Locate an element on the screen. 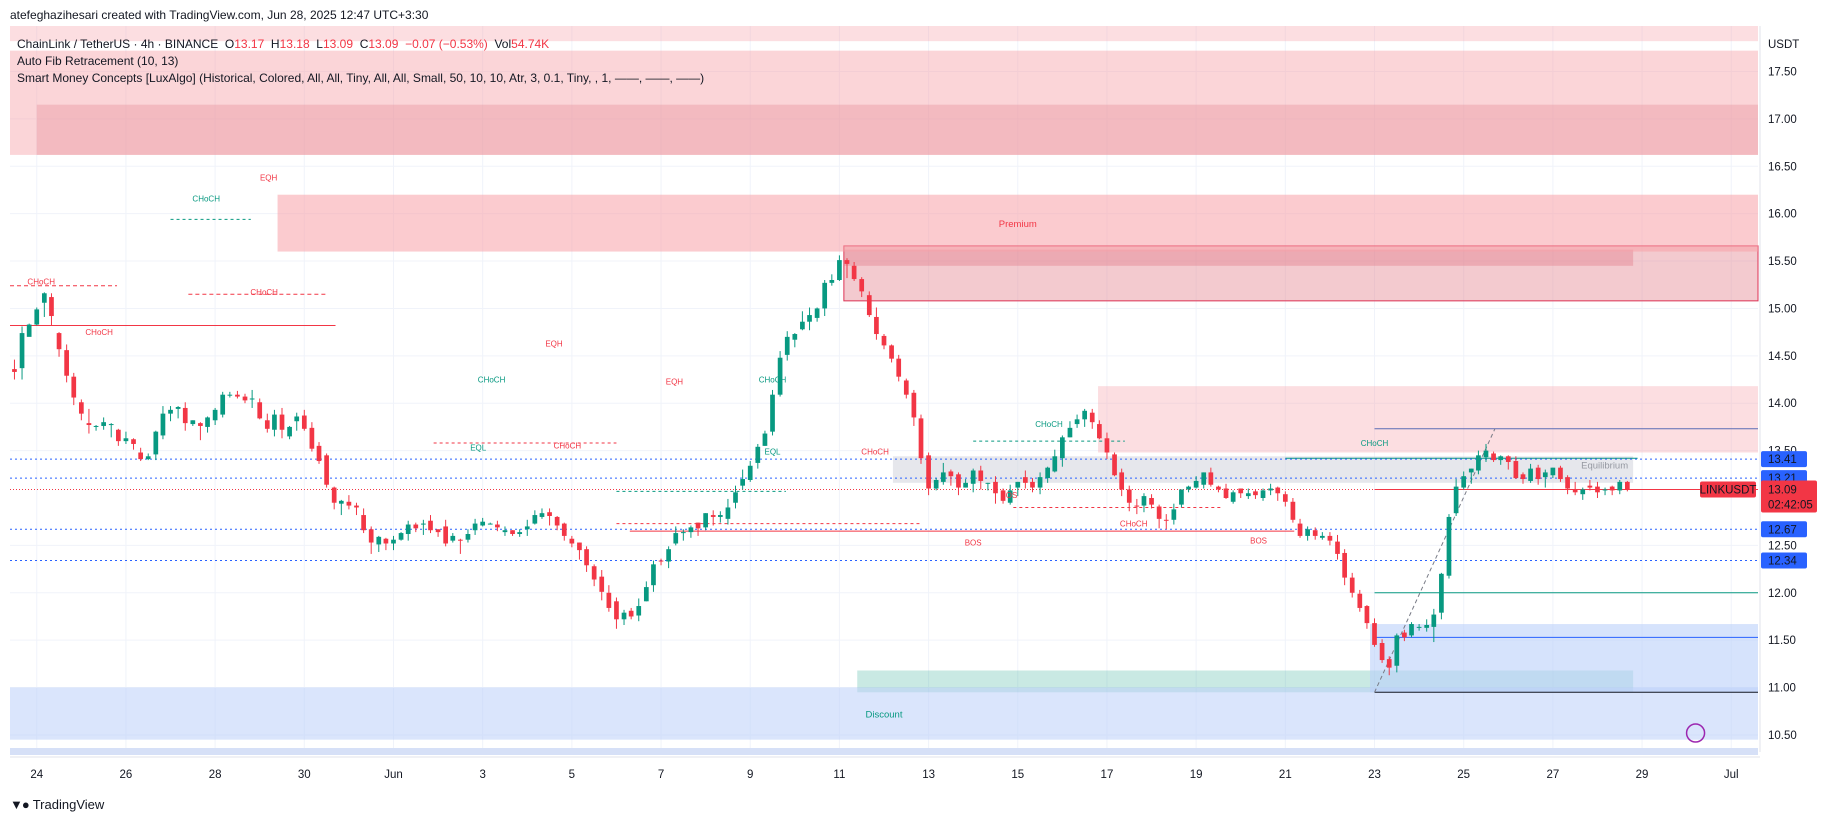 Image resolution: width=1835 pixels, height=822 pixels. time-tick-label: 17 is located at coordinates (1107, 775).